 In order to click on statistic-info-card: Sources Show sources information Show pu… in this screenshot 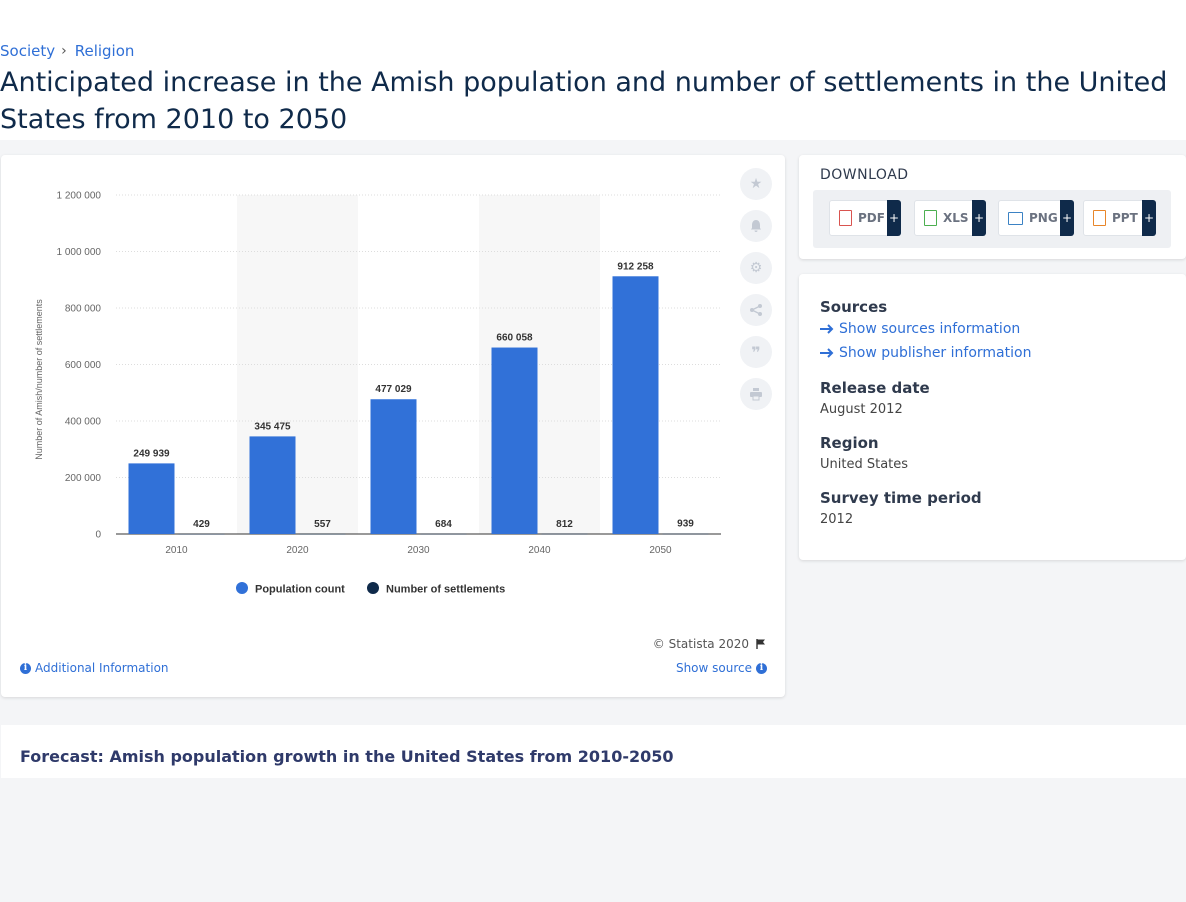, I will do `click(992, 417)`.